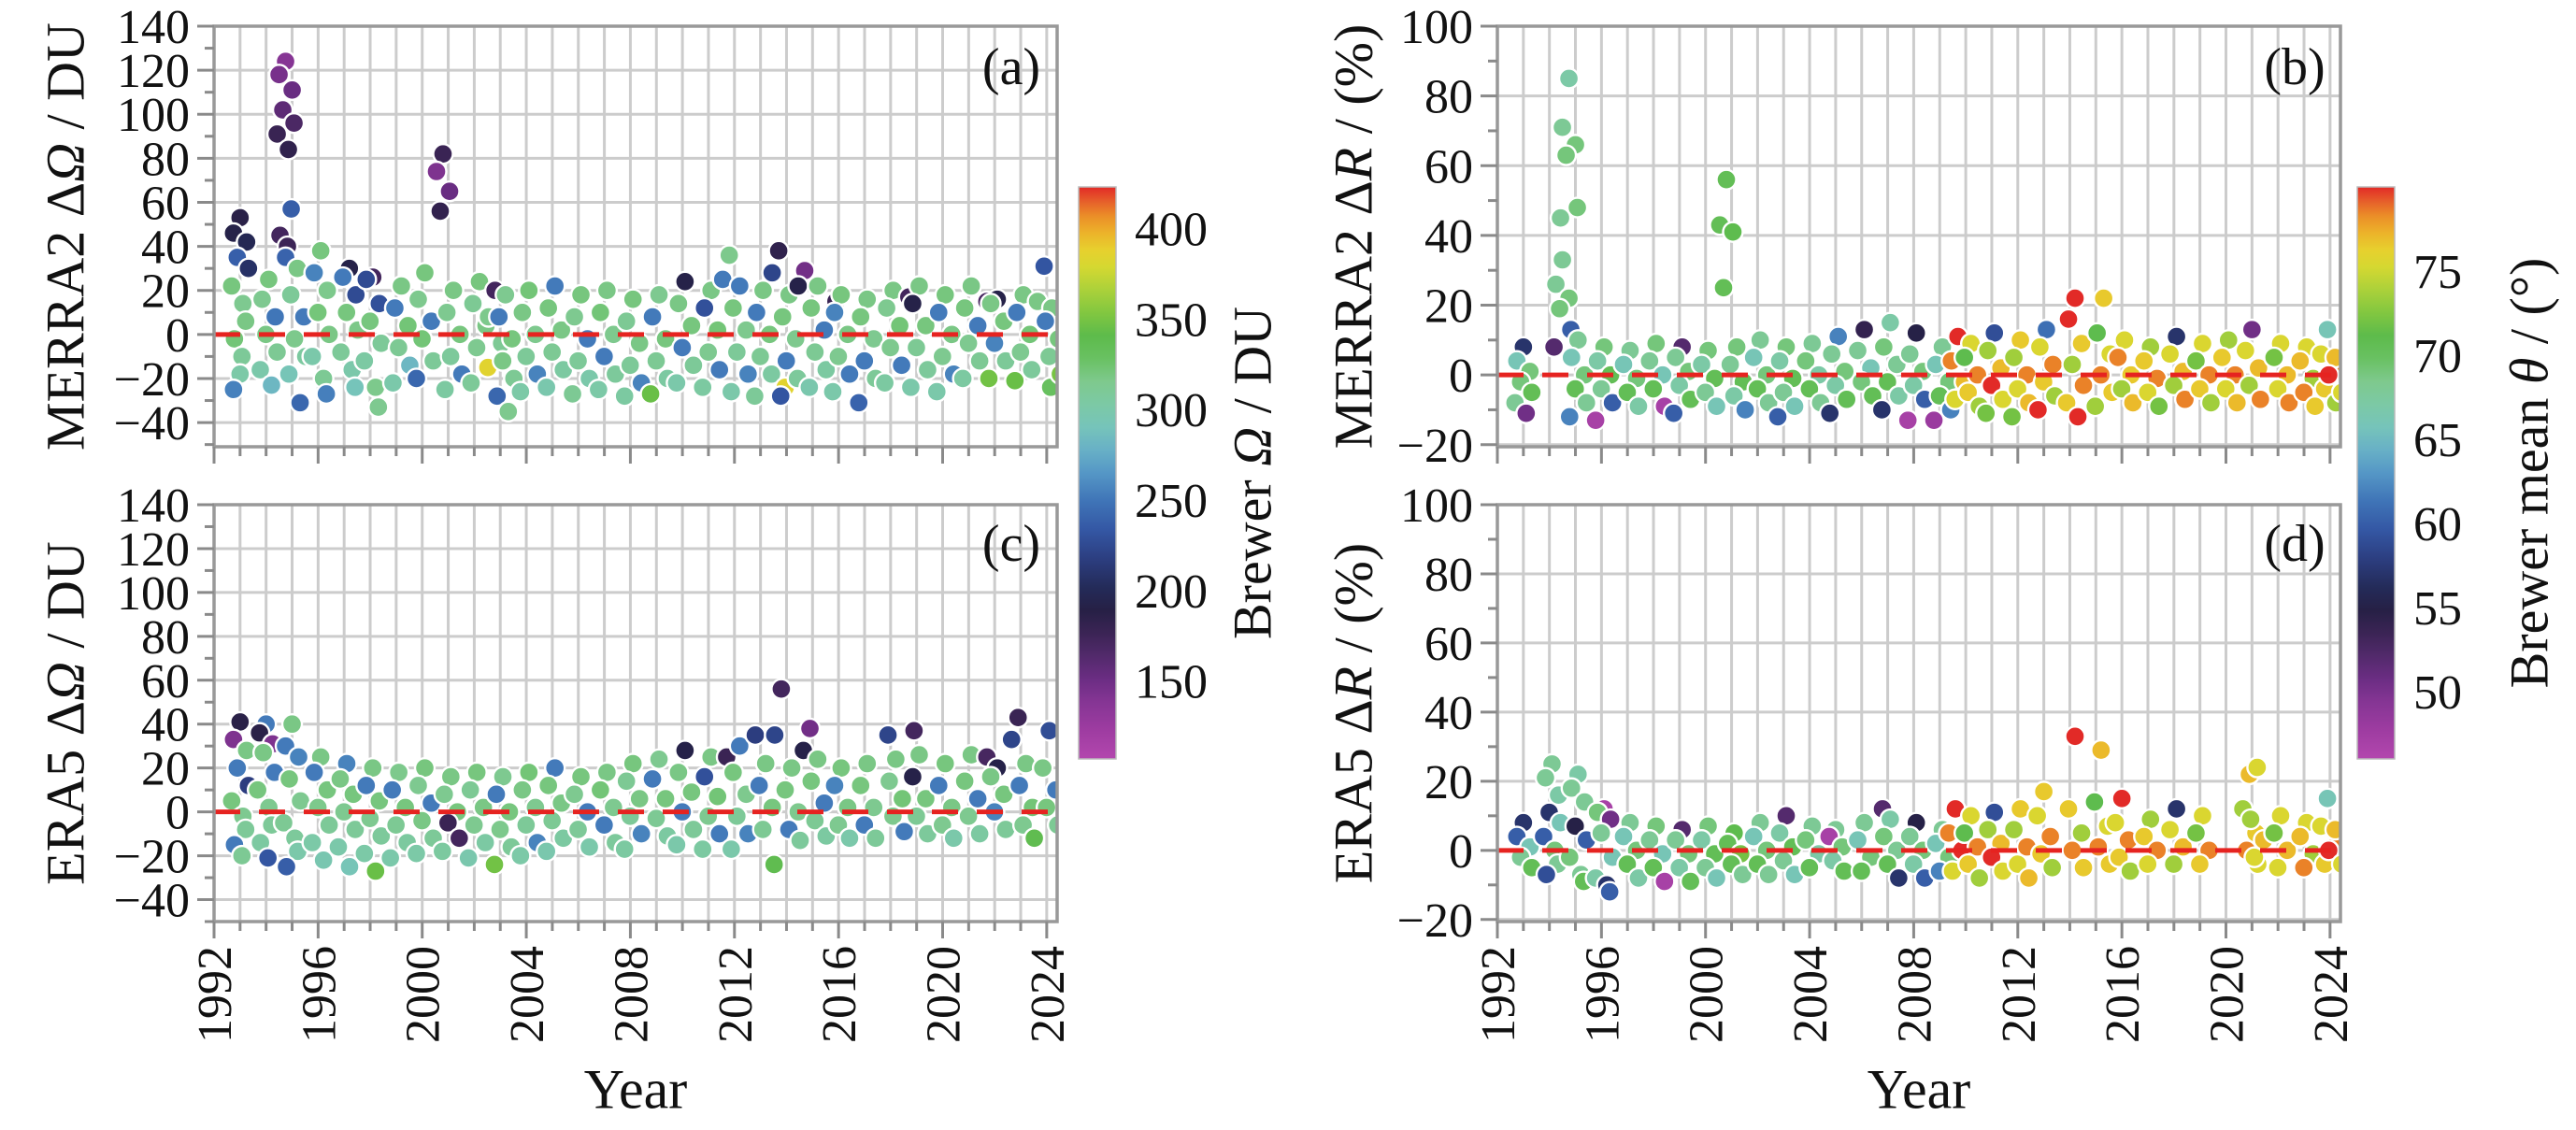 This screenshot has height=1130, width=2576. What do you see at coordinates (65, 713) in the screenshot?
I see `y-axis-title-panel-c: ERA5 ΔΩ / DU` at bounding box center [65, 713].